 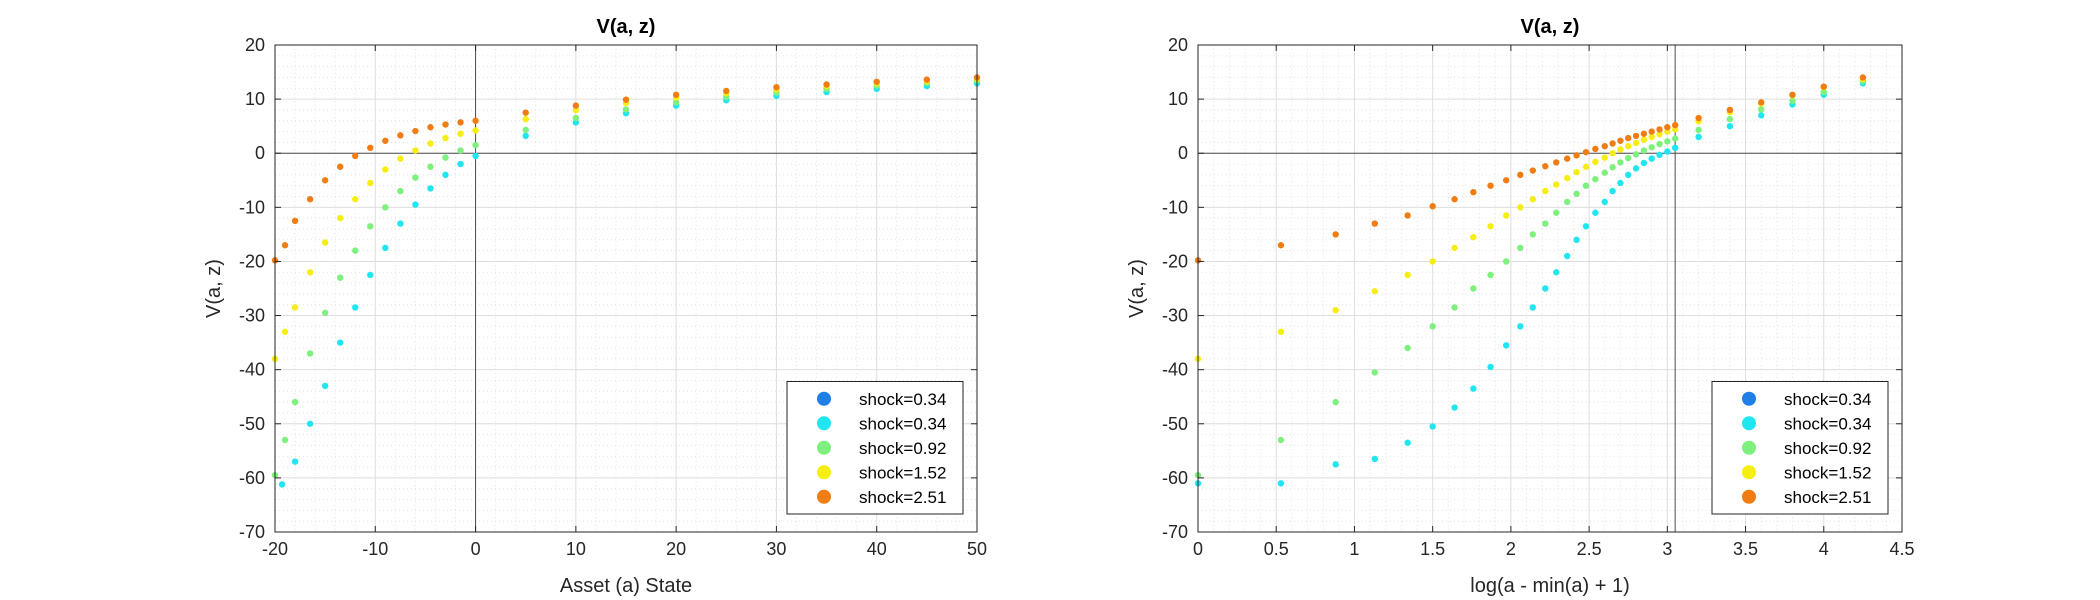 I want to click on x-tick-label: 4.5, so click(x=1901, y=549).